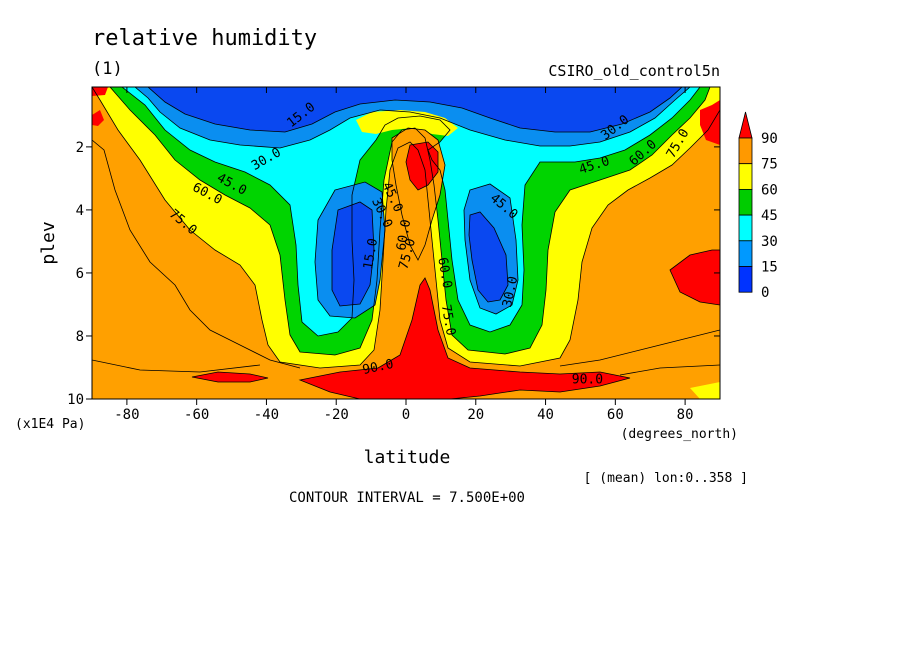  I want to click on legend-level-label: 60, so click(769, 190).